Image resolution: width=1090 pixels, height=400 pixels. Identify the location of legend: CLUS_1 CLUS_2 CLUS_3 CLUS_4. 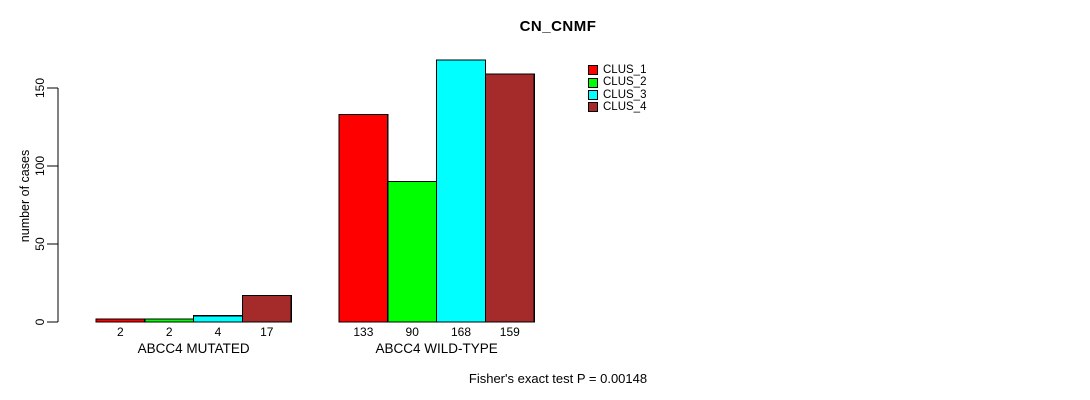
(617, 89).